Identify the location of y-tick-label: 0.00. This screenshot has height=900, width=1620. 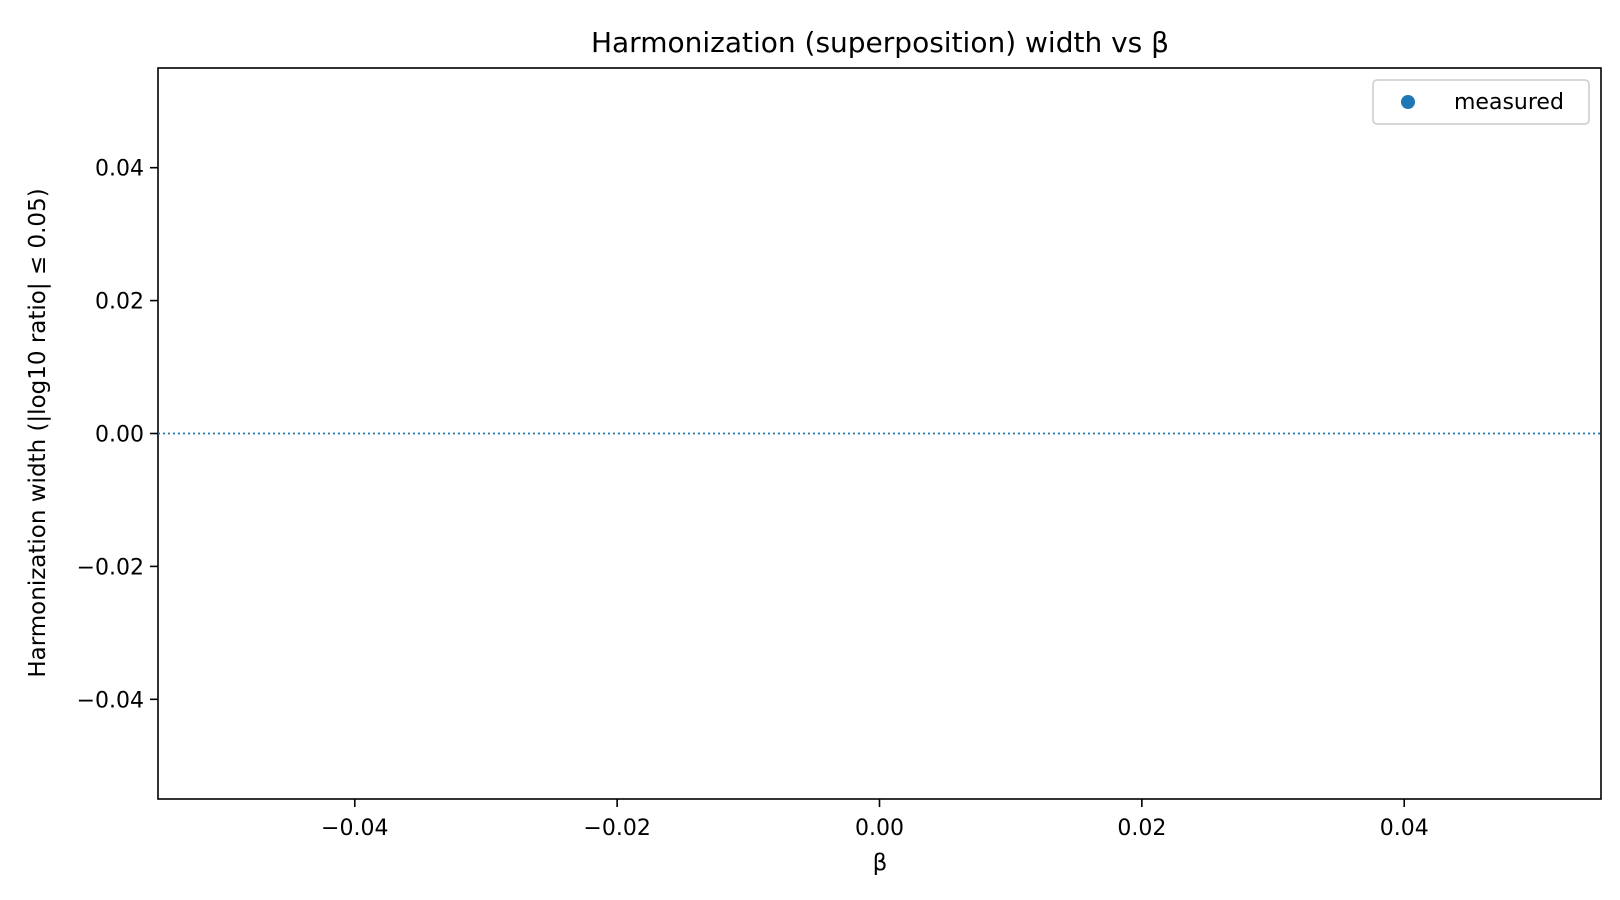
(119, 435).